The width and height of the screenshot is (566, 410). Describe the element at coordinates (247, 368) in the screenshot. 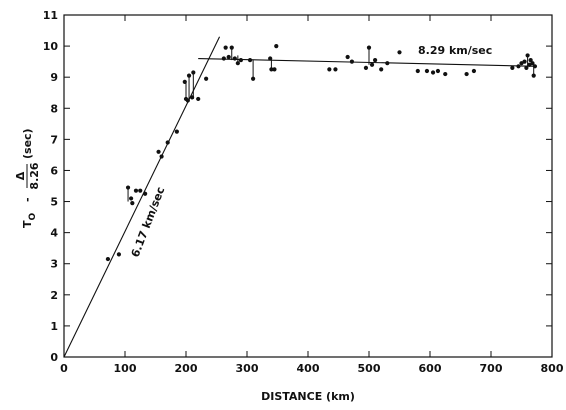

I see `x-tick-label: 300` at that location.